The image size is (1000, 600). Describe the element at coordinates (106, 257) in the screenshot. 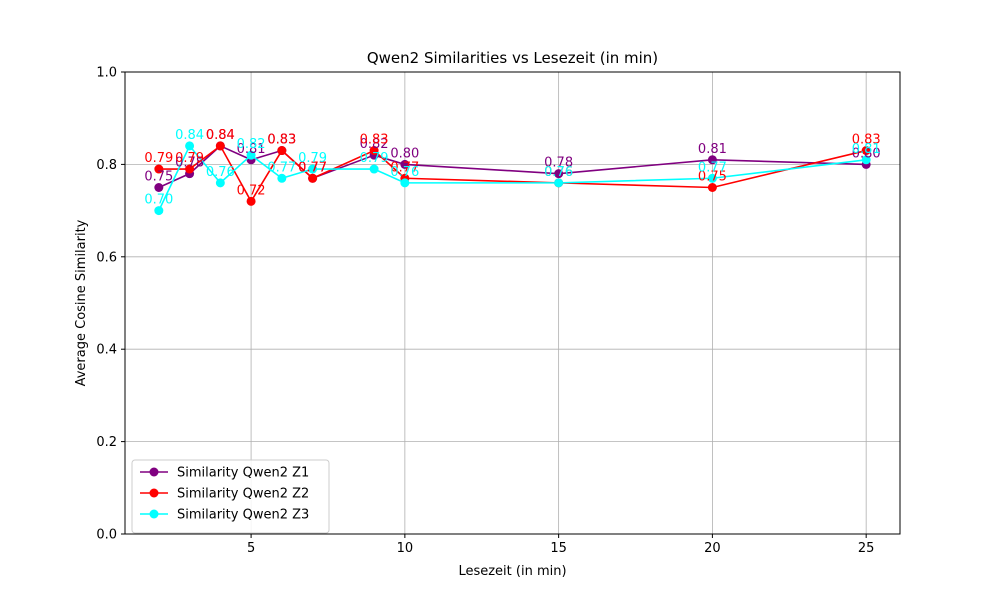

I see `y-tick-label: 0.6` at that location.